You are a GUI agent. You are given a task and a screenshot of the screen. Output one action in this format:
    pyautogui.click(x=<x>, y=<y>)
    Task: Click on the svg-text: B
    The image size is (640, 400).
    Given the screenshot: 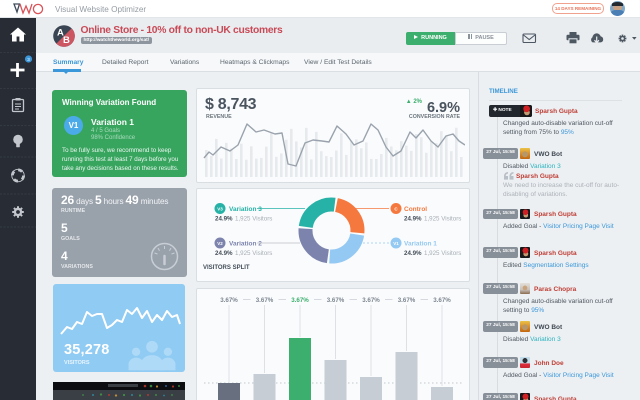 What is the action you would take?
    pyautogui.click(x=66, y=40)
    